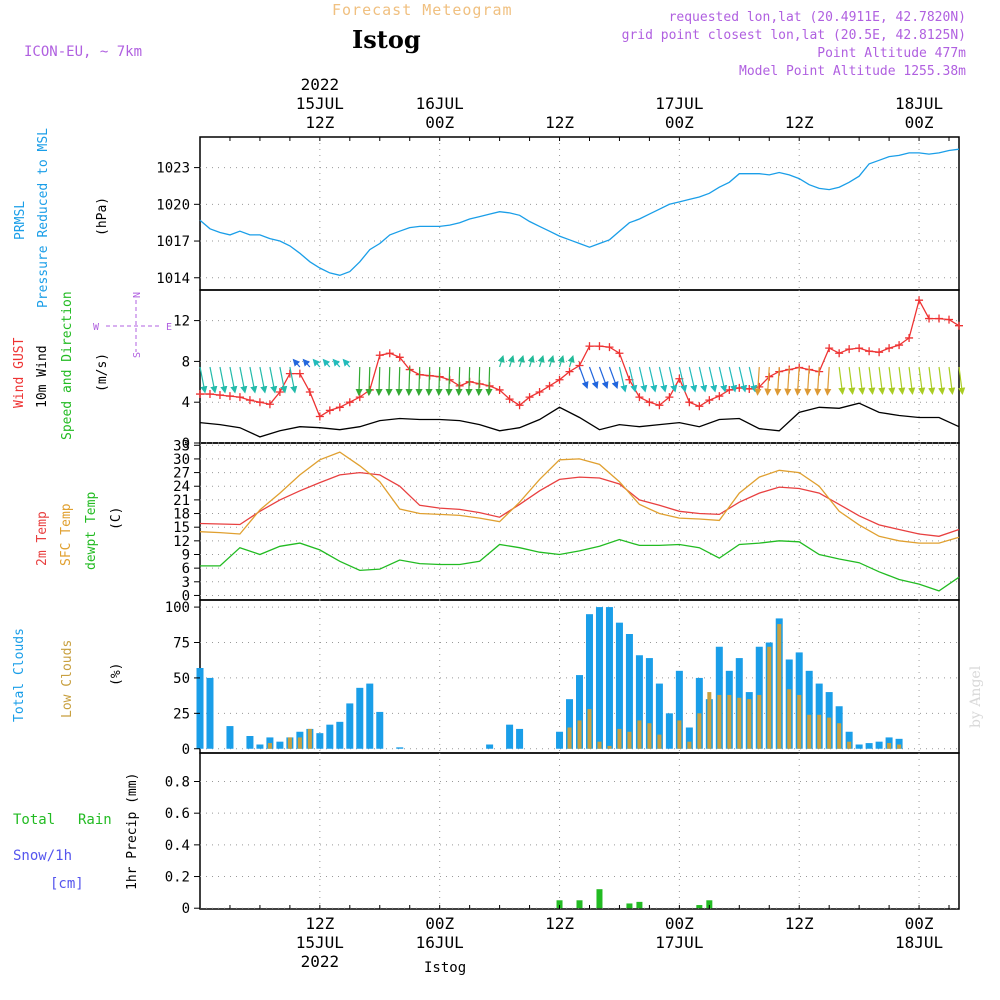  I want to click on y-tick-label: 21, so click(181, 501).